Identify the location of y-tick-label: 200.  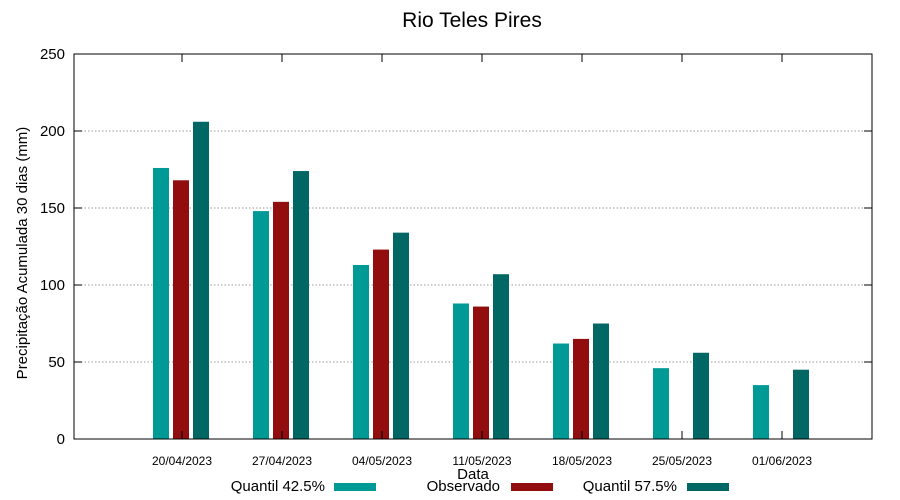
(52, 131).